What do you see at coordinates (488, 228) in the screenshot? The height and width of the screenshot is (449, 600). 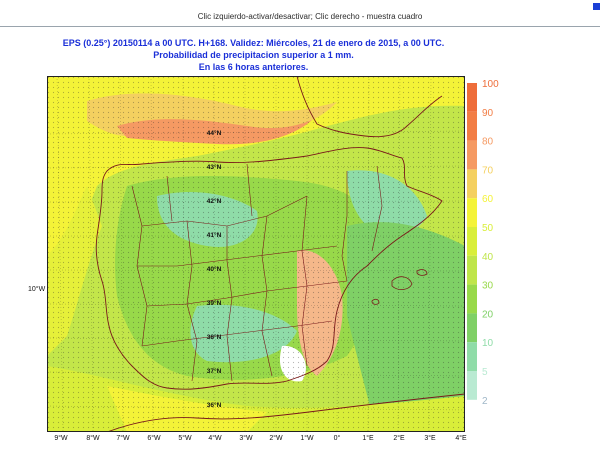 I see `legend-label: 50` at bounding box center [488, 228].